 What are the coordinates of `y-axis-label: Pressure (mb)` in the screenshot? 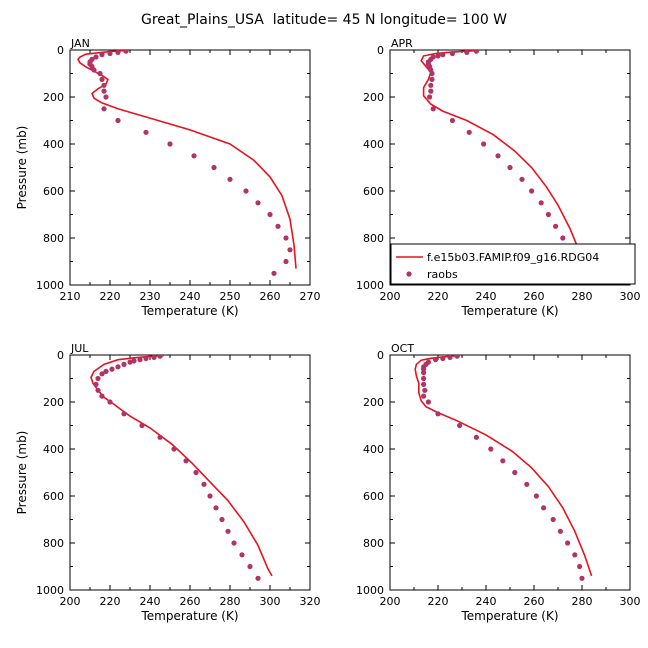 It's located at (22, 473).